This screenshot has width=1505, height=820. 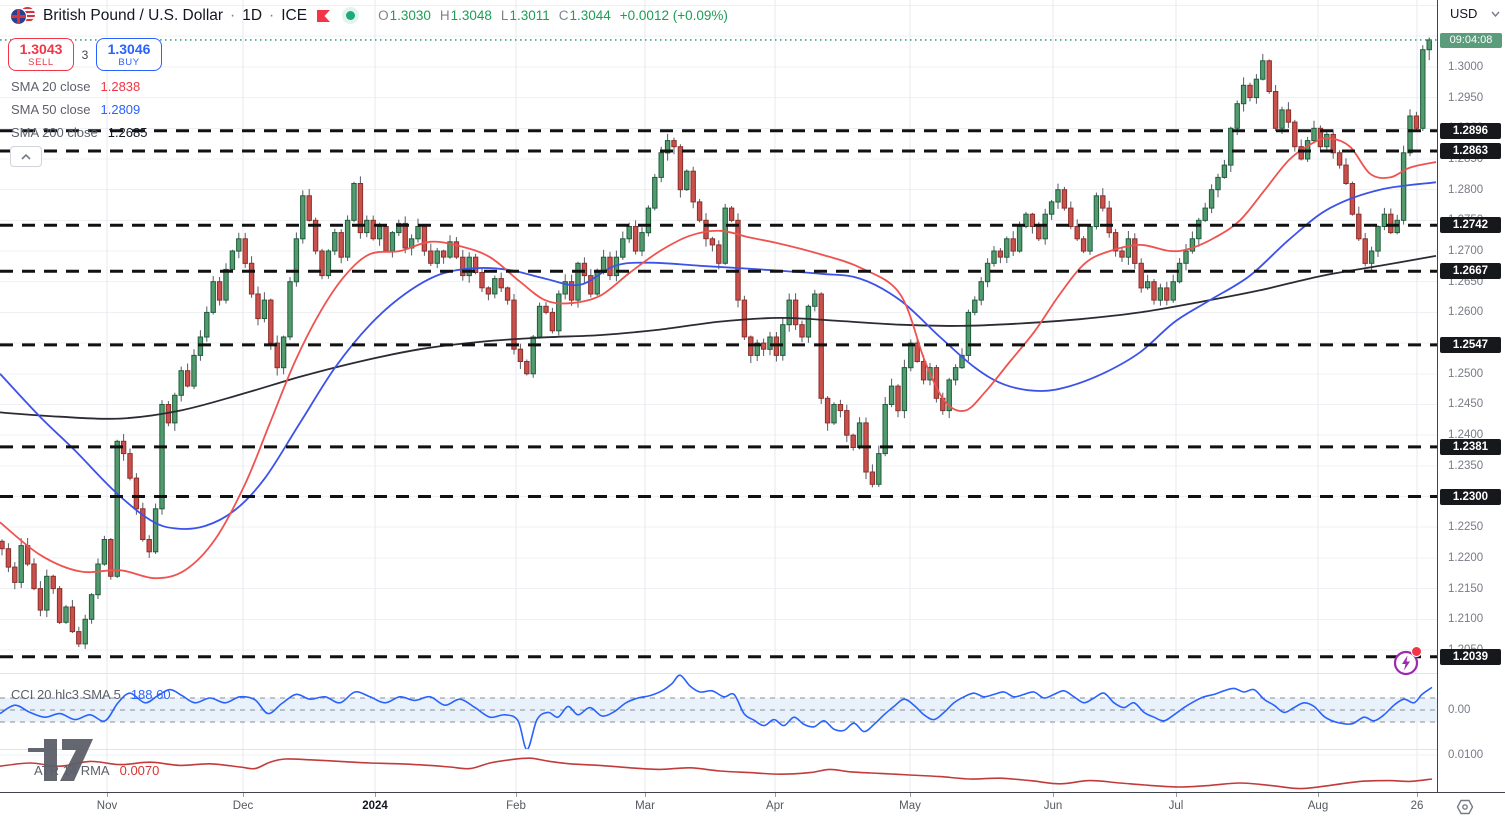 What do you see at coordinates (76, 109) in the screenshot?
I see `sma50-legend: SMA 50 close 1.2809` at bounding box center [76, 109].